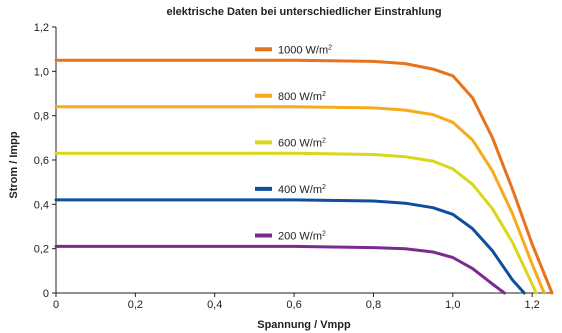  What do you see at coordinates (41, 250) in the screenshot?
I see `y-tick-label: 0,2` at bounding box center [41, 250].